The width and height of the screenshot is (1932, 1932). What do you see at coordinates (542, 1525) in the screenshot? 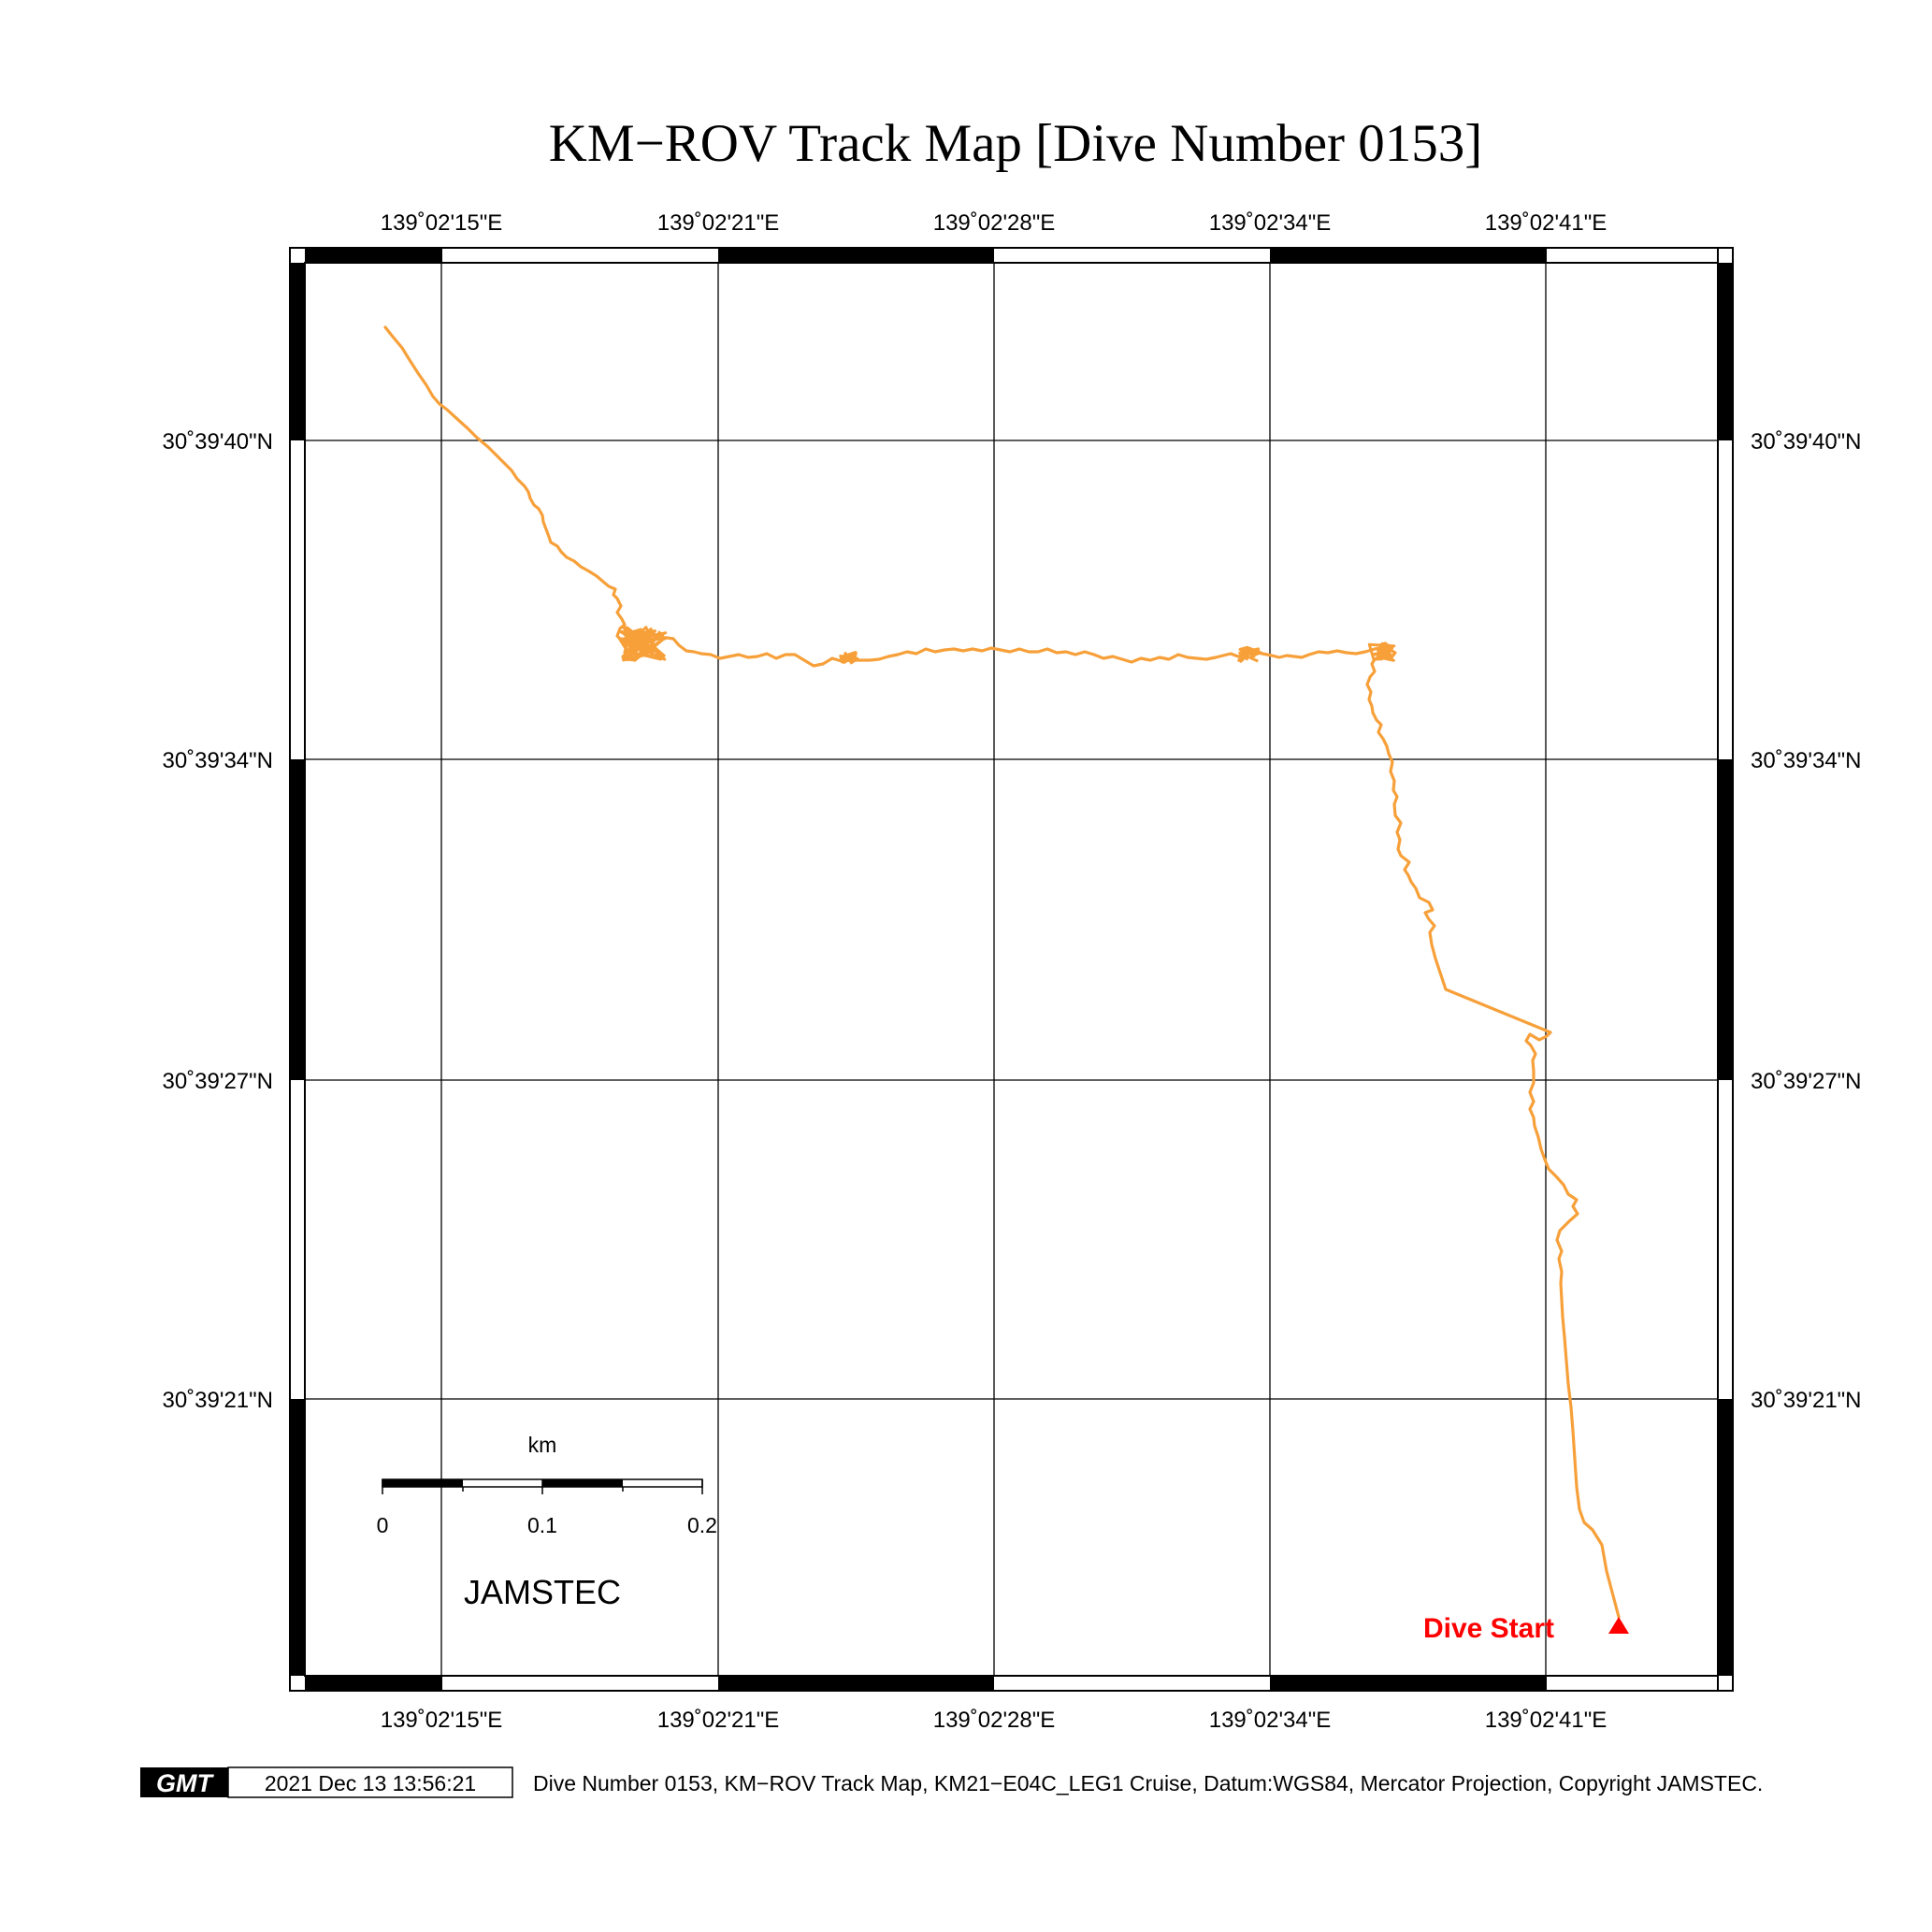
I see `scale-bar-tick-label: 0.1` at bounding box center [542, 1525].